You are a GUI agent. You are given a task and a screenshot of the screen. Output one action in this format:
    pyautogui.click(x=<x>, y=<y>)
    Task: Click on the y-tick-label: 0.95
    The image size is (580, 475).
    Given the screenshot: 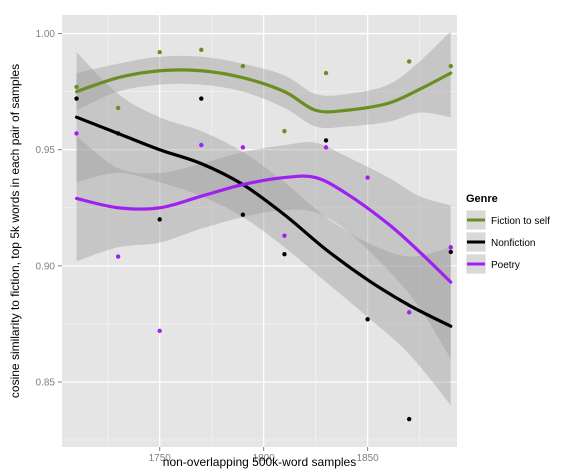 What is the action you would take?
    pyautogui.click(x=46, y=150)
    